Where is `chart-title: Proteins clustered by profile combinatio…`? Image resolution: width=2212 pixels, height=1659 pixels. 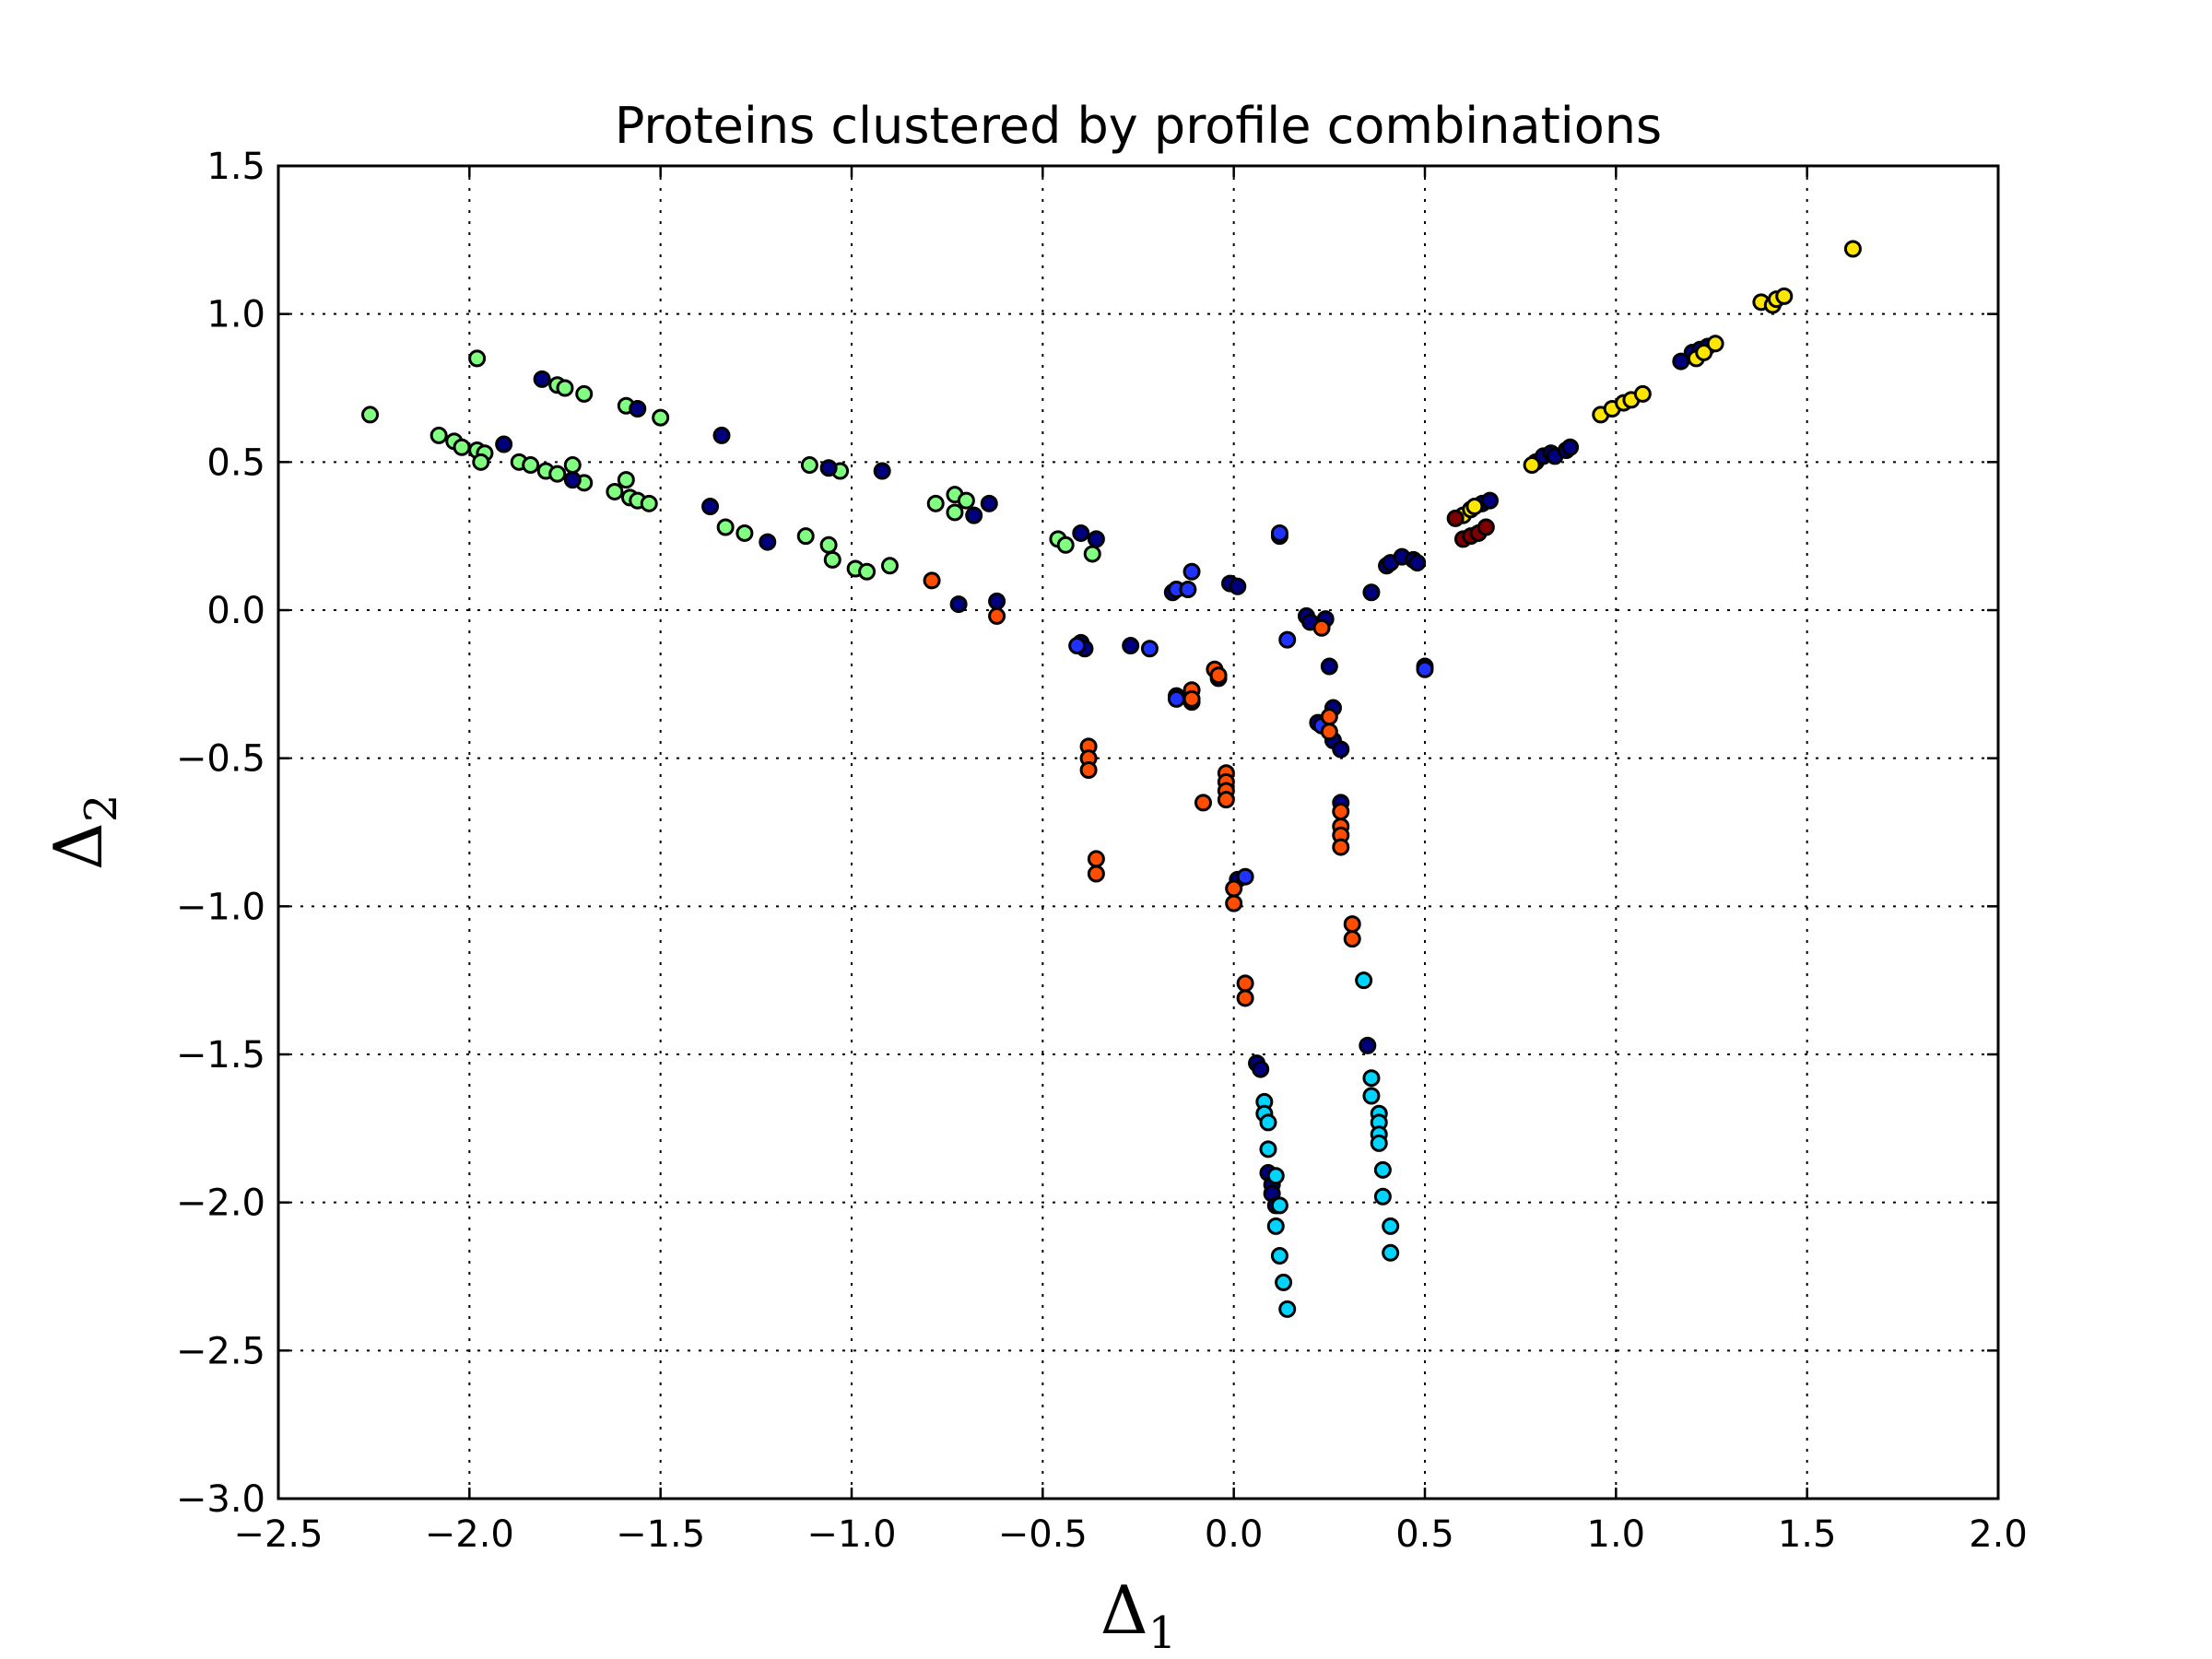 chart-title: Proteins clustered by profile combinatio… is located at coordinates (1138, 126).